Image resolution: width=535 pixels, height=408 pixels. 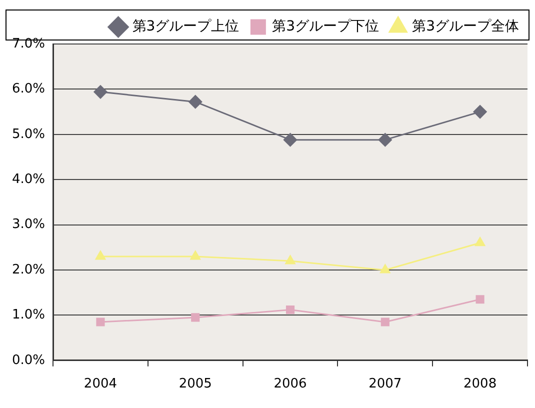 What do you see at coordinates (101, 384) in the screenshot?
I see `x-tick-label: 2004` at bounding box center [101, 384].